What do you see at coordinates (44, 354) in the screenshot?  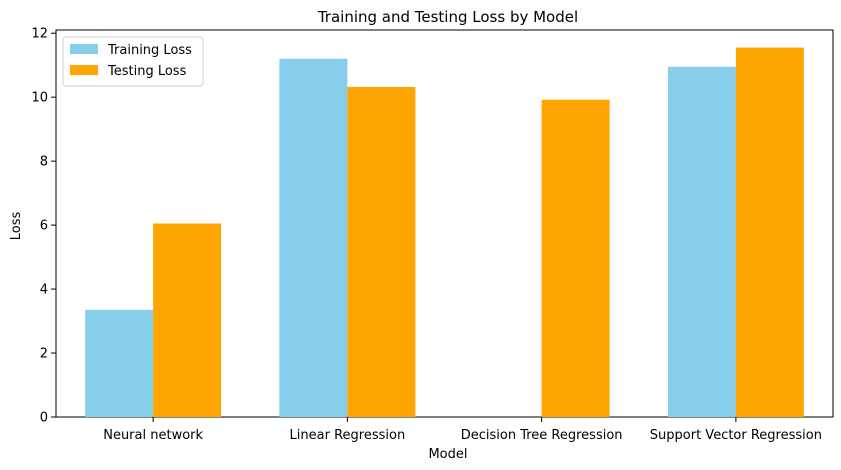 I see `y-tick-label: 2` at bounding box center [44, 354].